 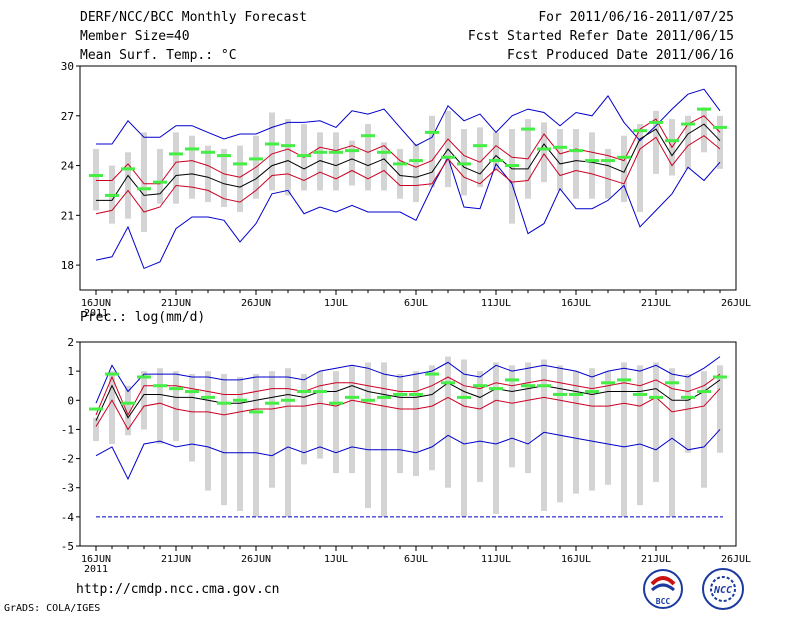 I want to click on chart-title: DERF/NCC/BCC Monthly Forecast, so click(x=193, y=17).